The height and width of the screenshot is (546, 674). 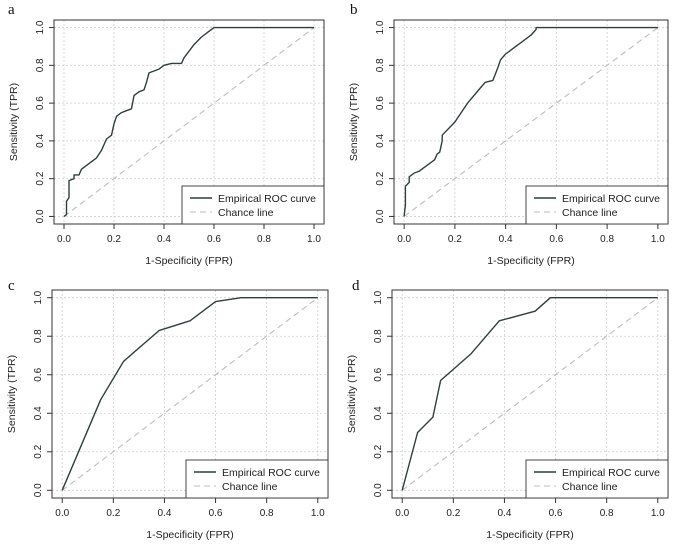 What do you see at coordinates (11, 286) in the screenshot?
I see `panel-letter-c: c` at bounding box center [11, 286].